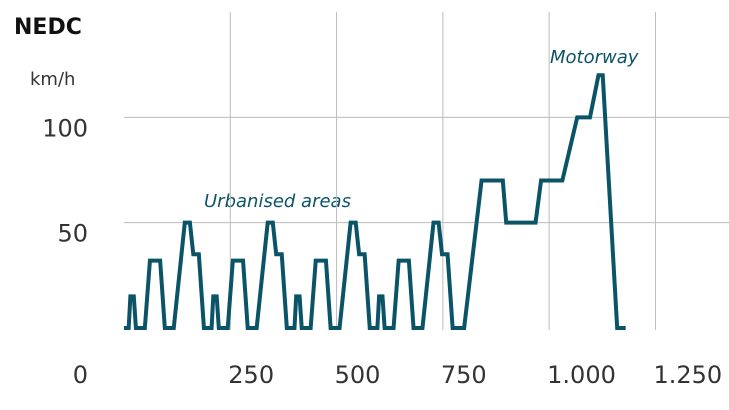  Describe the element at coordinates (48, 27) in the screenshot. I see `chart-title: NEDC` at that location.